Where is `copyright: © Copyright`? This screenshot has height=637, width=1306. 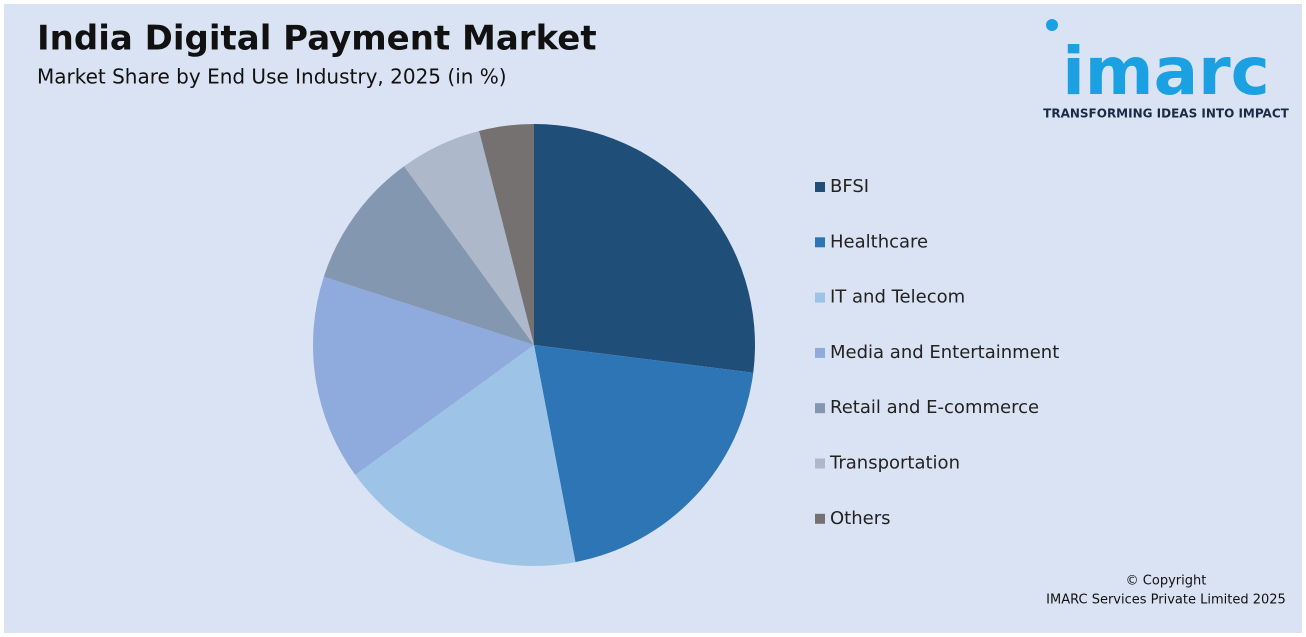
copyright: © Copyright is located at coordinates (1166, 581).